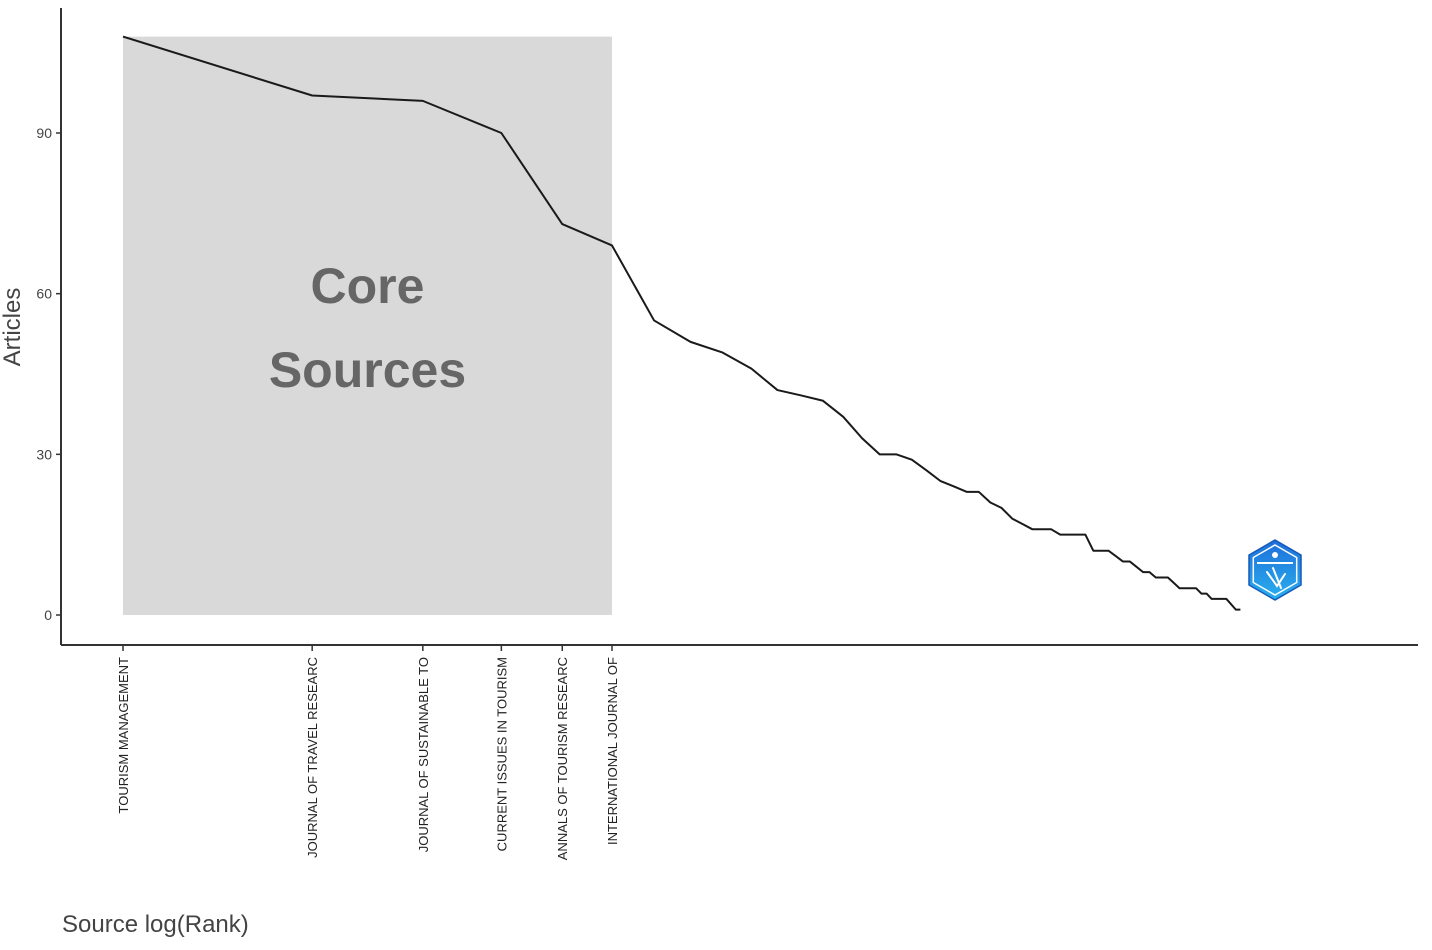  I want to click on x-tick-label: JOURNAL OF SUSTAINABLE TO, so click(423, 754).